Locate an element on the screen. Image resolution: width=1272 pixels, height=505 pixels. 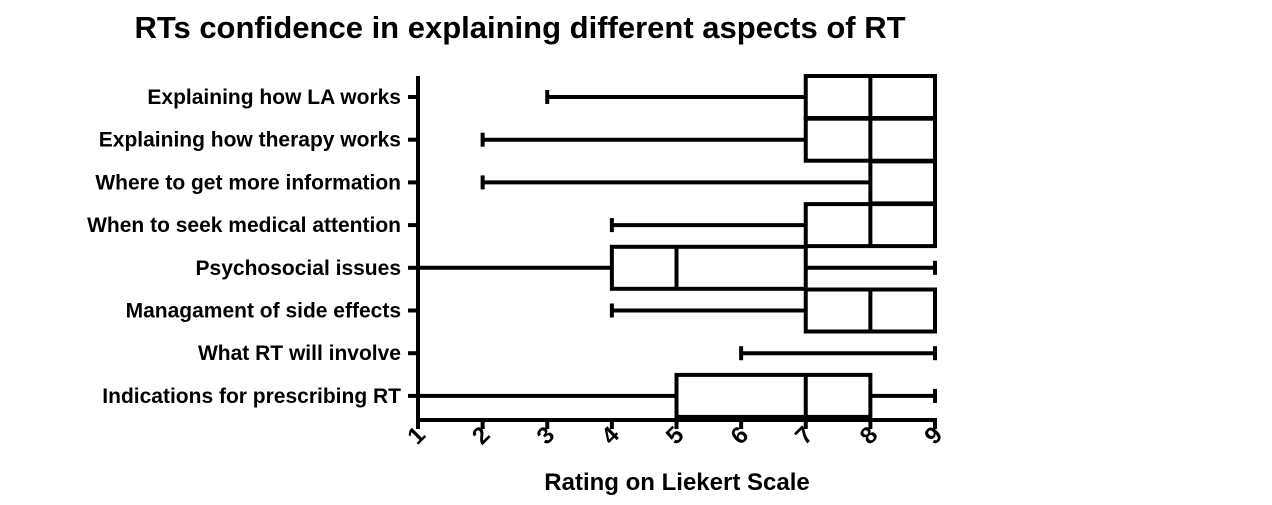
y-category-label: Explaining how therapy works is located at coordinates (250, 140).